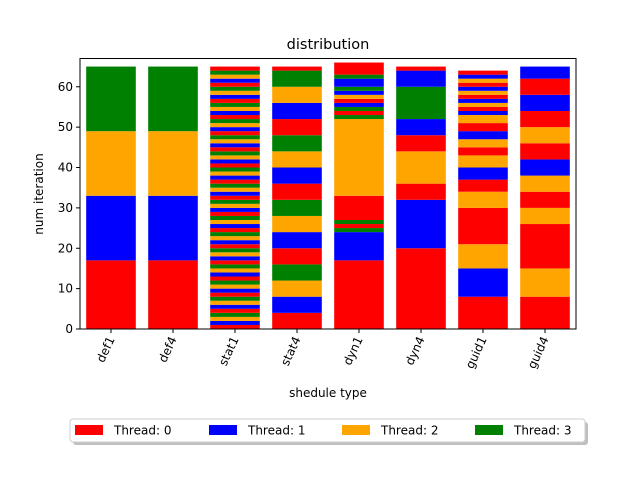 Image resolution: width=640 pixels, height=480 pixels. What do you see at coordinates (173, 197) in the screenshot?
I see `bar-stack-def4` at bounding box center [173, 197].